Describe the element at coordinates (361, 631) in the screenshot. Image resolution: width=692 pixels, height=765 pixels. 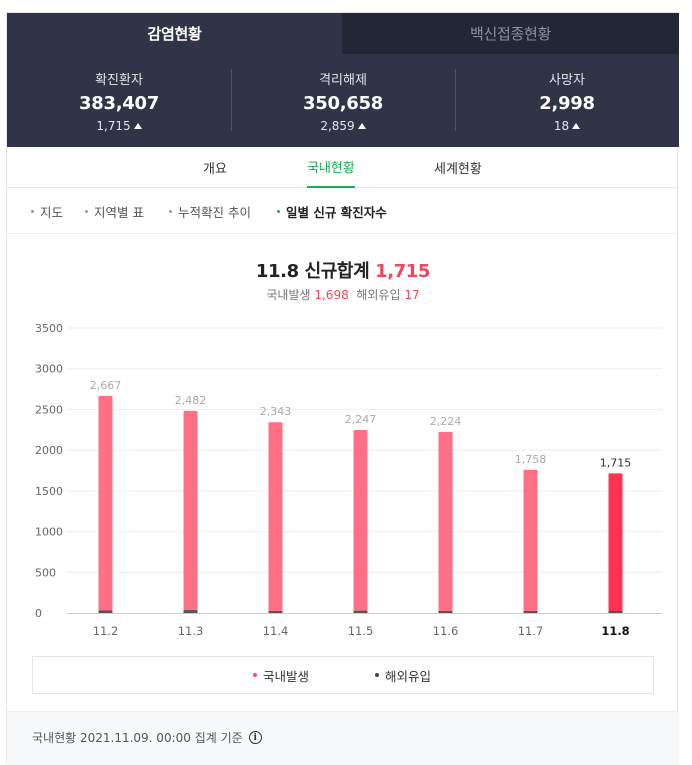
I see `x-tick-label: 11.5` at that location.